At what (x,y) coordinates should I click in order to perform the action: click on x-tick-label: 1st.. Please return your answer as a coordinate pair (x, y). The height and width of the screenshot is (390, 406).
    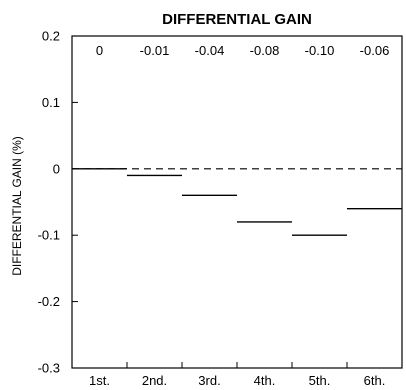
    Looking at the image, I should click on (99, 380).